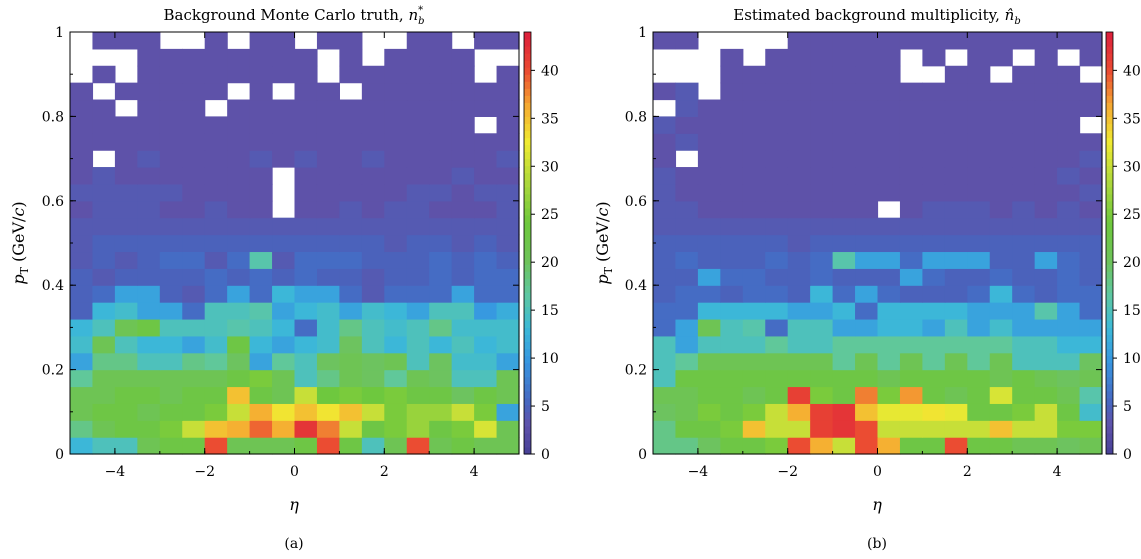 The height and width of the screenshot is (559, 1141). What do you see at coordinates (541, 247) in the screenshot?
I see `colorbar: 0 5 10 15 20 25 30 35 40` at bounding box center [541, 247].